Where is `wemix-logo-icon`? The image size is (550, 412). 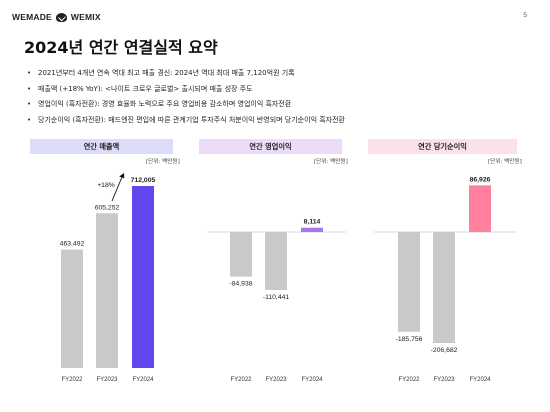
wemix-logo-icon is located at coordinates (61, 17).